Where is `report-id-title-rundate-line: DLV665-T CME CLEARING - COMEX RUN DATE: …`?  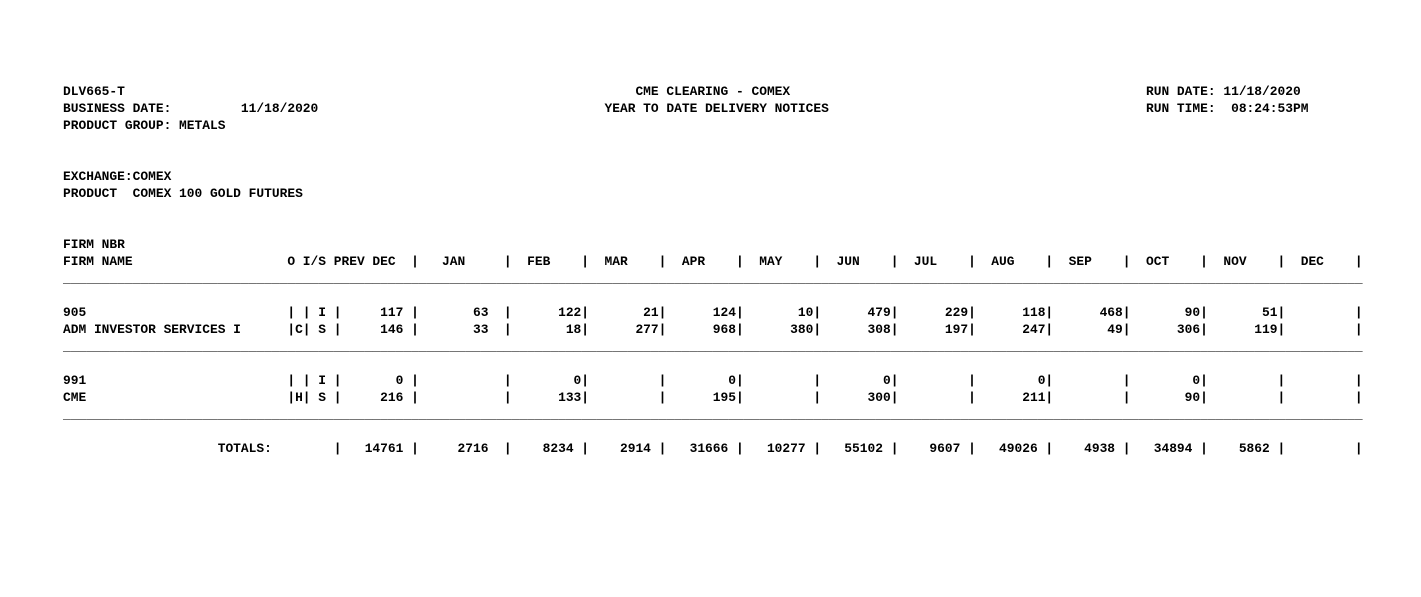
report-id-title-rundate-line: DLV665-T CME CLEARING - COMEX RUN DATE: … is located at coordinates (682, 91).